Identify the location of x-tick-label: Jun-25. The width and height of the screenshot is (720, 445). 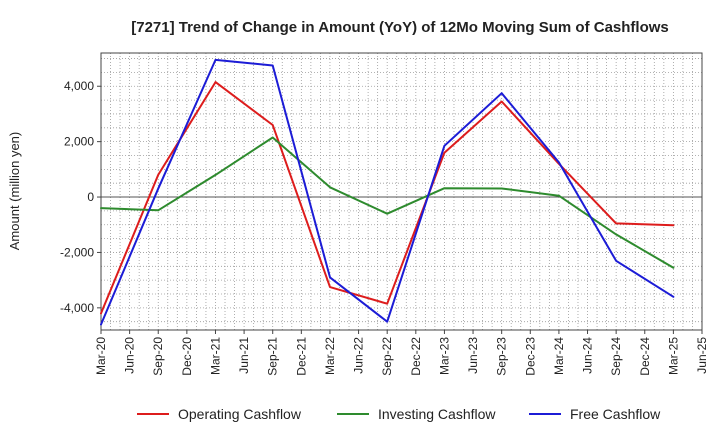
(702, 355).